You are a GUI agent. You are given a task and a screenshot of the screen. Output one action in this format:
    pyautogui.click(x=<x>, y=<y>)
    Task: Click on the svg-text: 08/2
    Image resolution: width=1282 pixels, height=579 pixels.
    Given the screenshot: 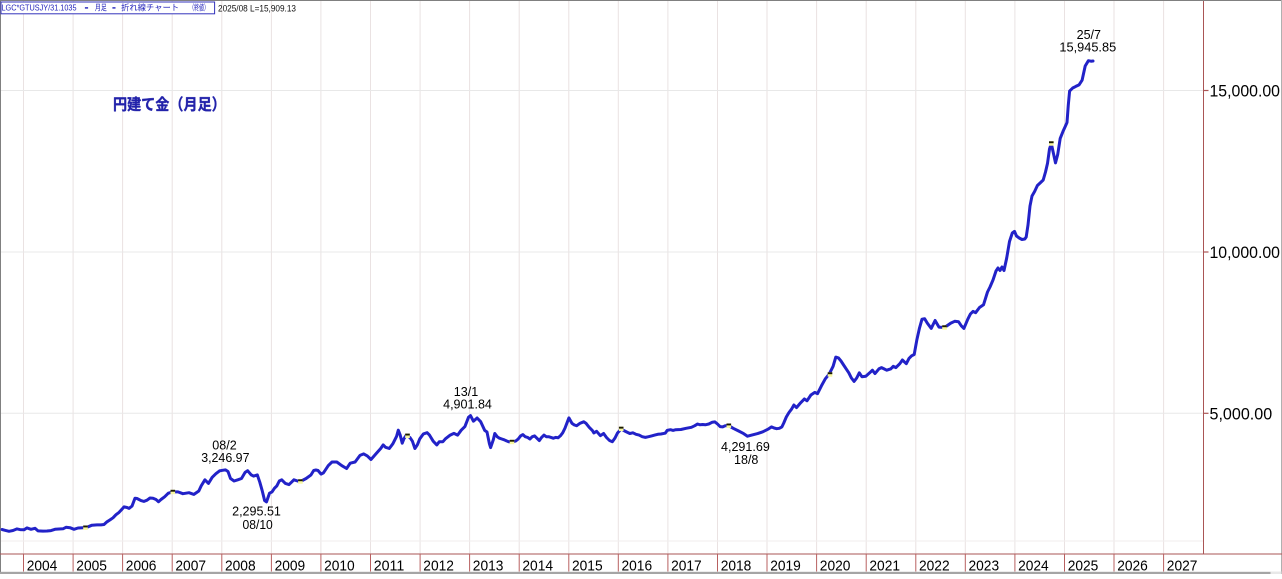 What is the action you would take?
    pyautogui.click(x=224, y=444)
    